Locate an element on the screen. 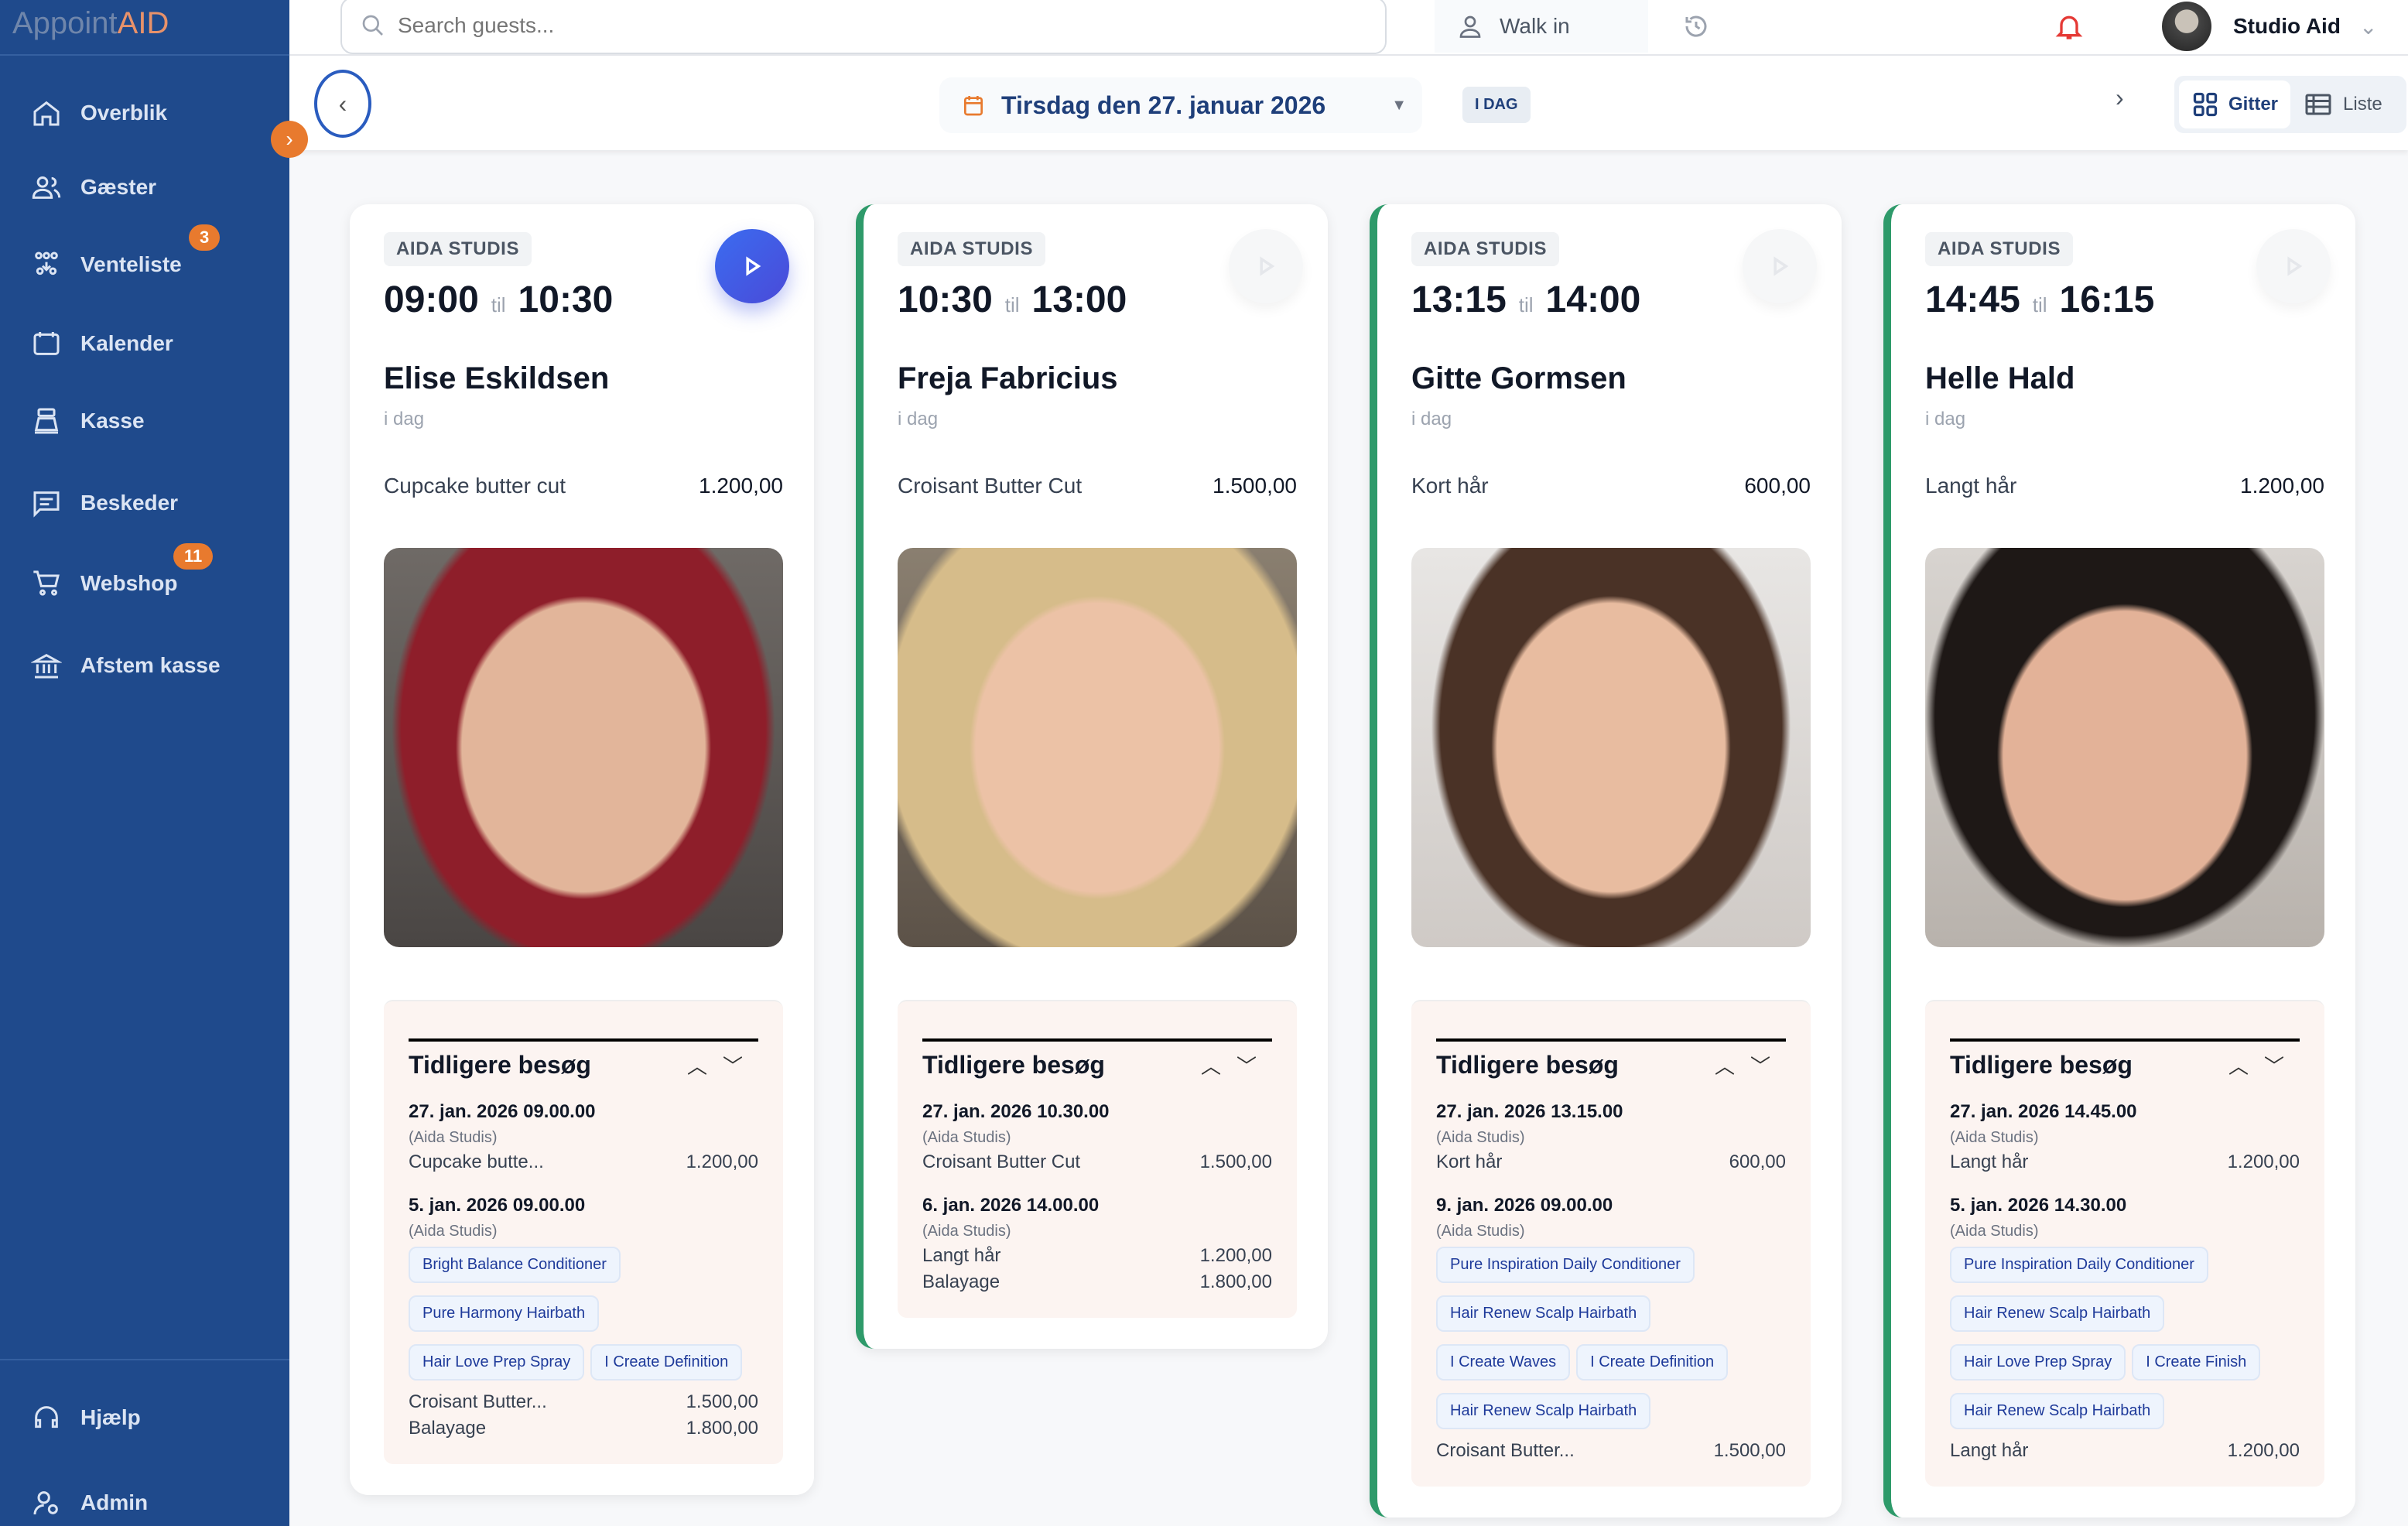 This screenshot has width=2408, height=1526. sidebar-item-afstem-kasse: Afstem kasse is located at coordinates (144, 665).